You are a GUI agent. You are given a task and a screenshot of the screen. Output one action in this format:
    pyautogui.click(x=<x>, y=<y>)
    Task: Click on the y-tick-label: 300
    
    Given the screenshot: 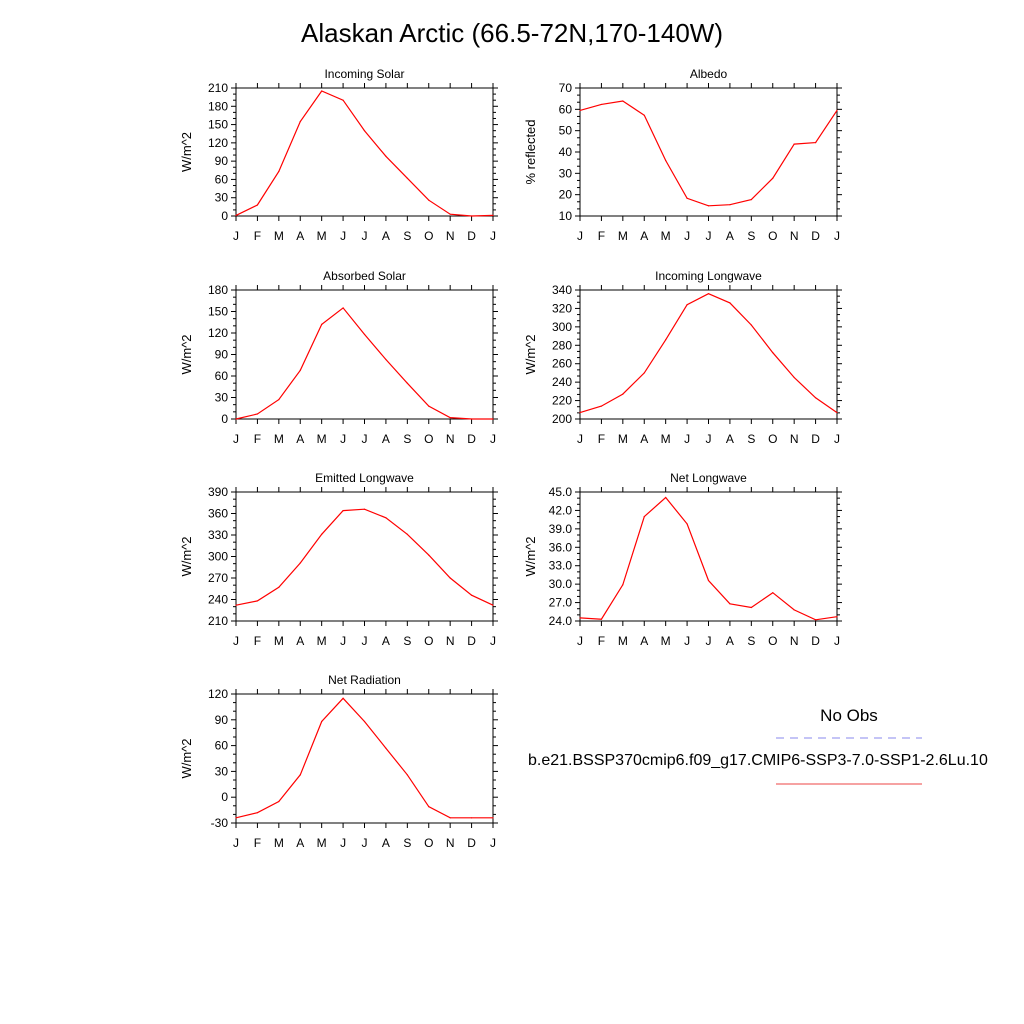 What is the action you would take?
    pyautogui.click(x=218, y=557)
    